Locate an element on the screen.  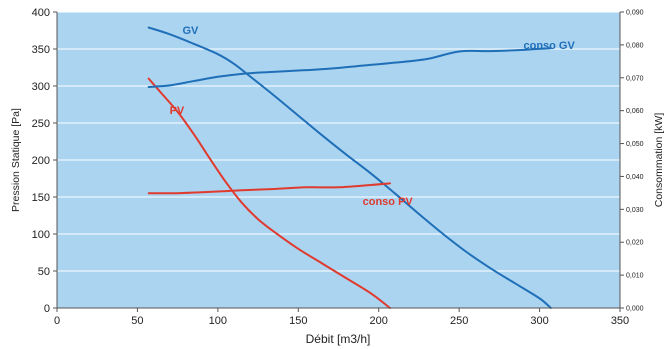
y-left-tick-label: 350 is located at coordinates (41, 50).